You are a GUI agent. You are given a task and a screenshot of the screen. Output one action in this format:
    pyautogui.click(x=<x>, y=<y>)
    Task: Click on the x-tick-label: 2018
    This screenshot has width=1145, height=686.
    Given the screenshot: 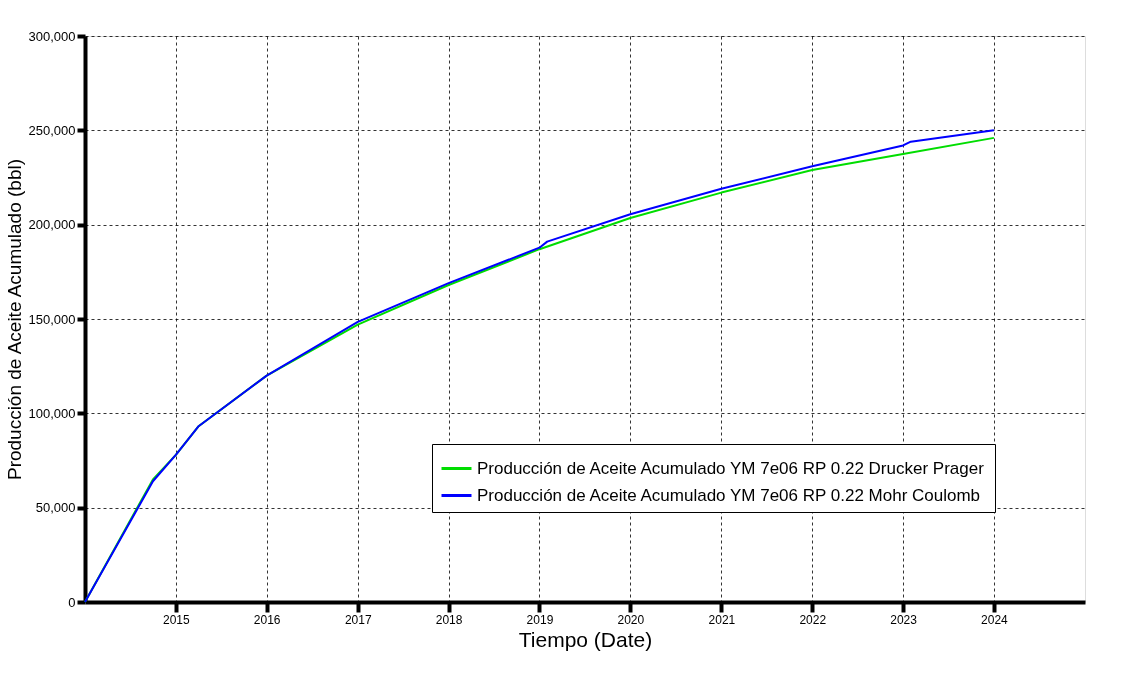 What is the action you would take?
    pyautogui.click(x=449, y=619)
    